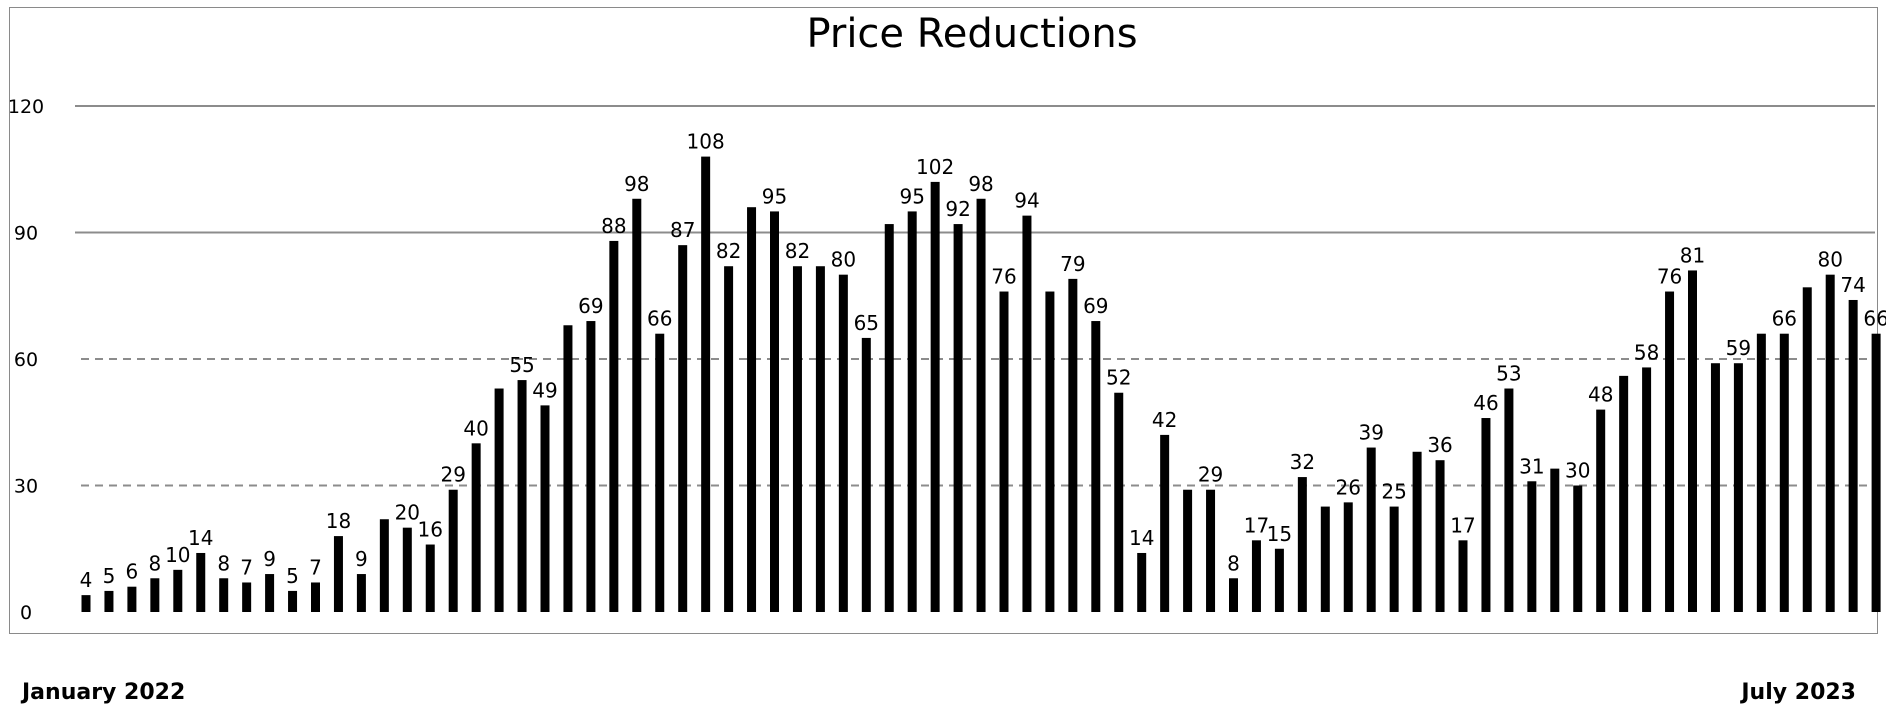  Describe the element at coordinates (1798, 692) in the screenshot. I see `end-date-label: July 2023` at that location.